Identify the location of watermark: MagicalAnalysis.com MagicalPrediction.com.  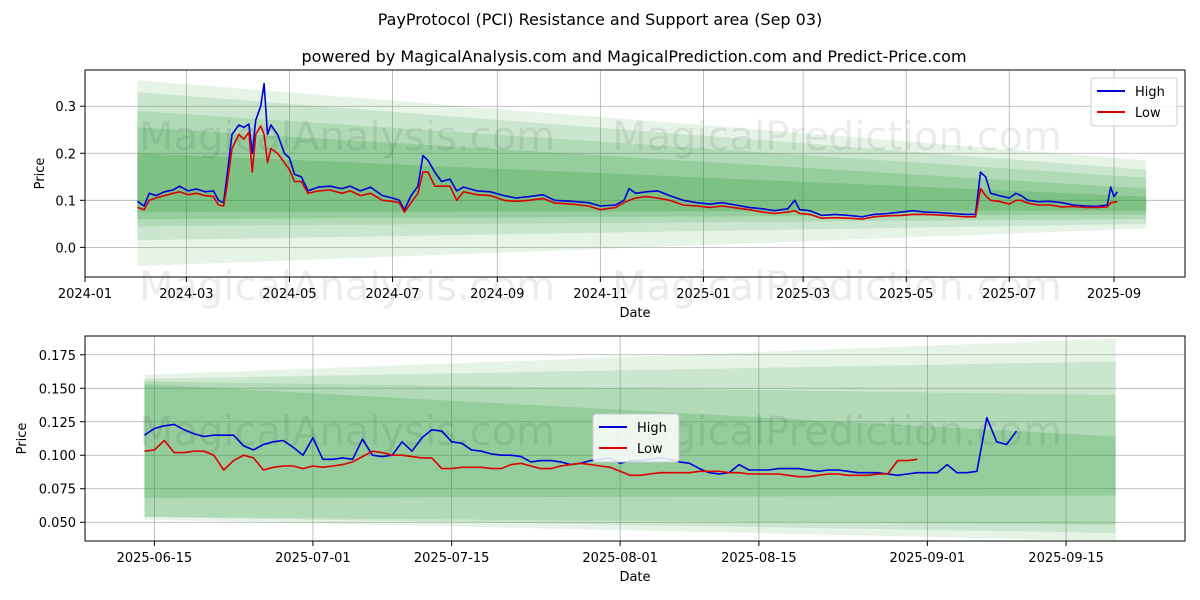
(600, 432).